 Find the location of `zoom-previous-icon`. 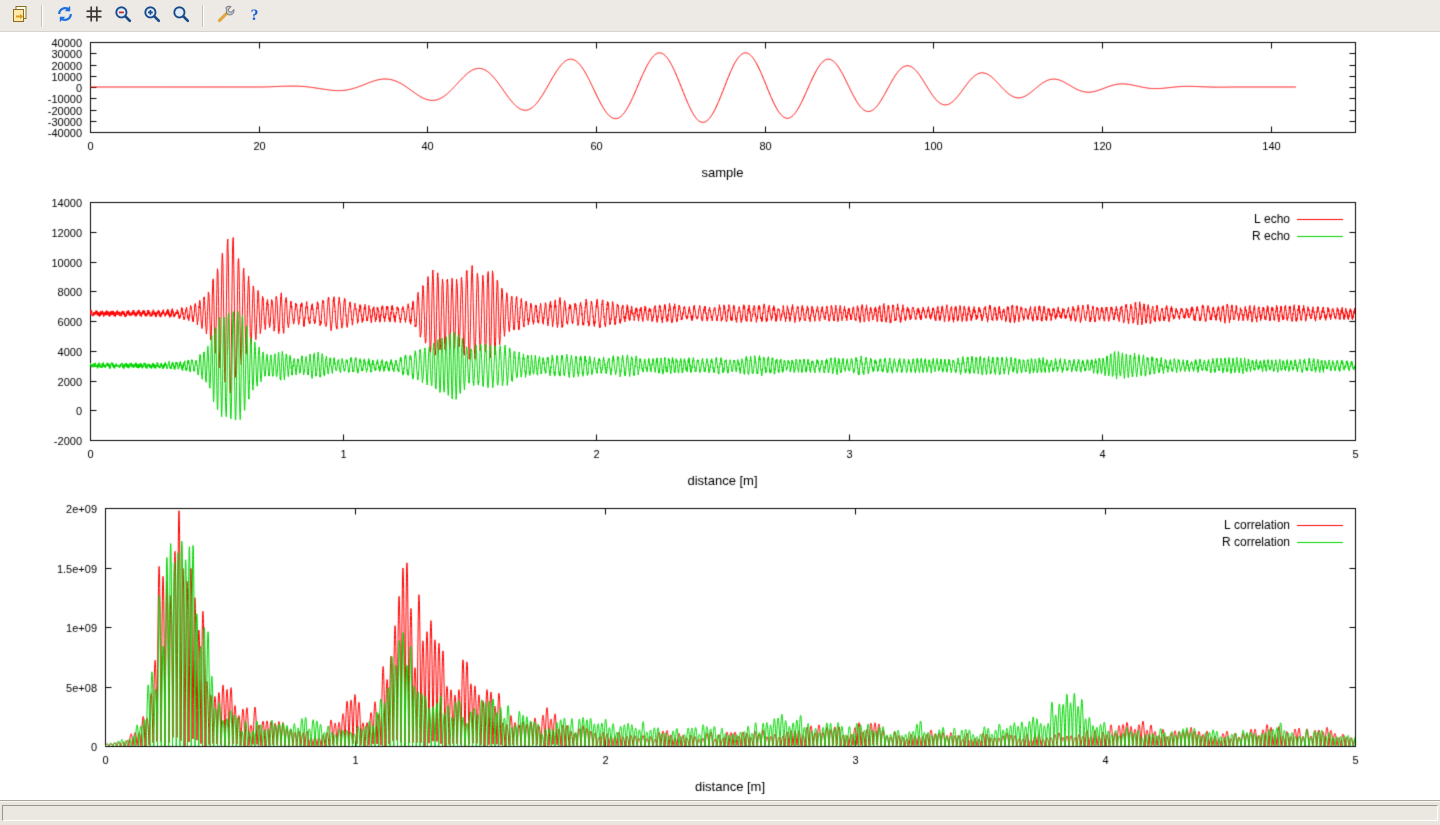

zoom-previous-icon is located at coordinates (123, 15).